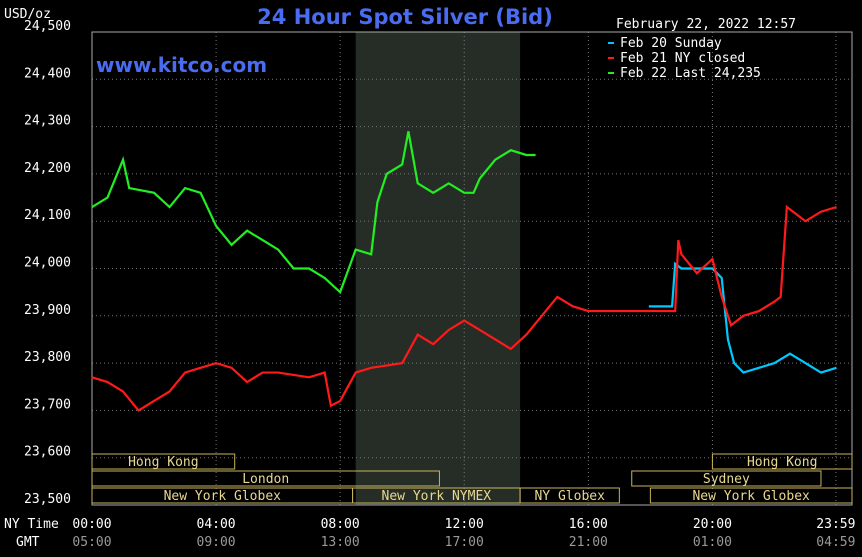 The height and width of the screenshot is (557, 862). What do you see at coordinates (47, 26) in the screenshot?
I see `y-tick-label: 24,500` at bounding box center [47, 26].